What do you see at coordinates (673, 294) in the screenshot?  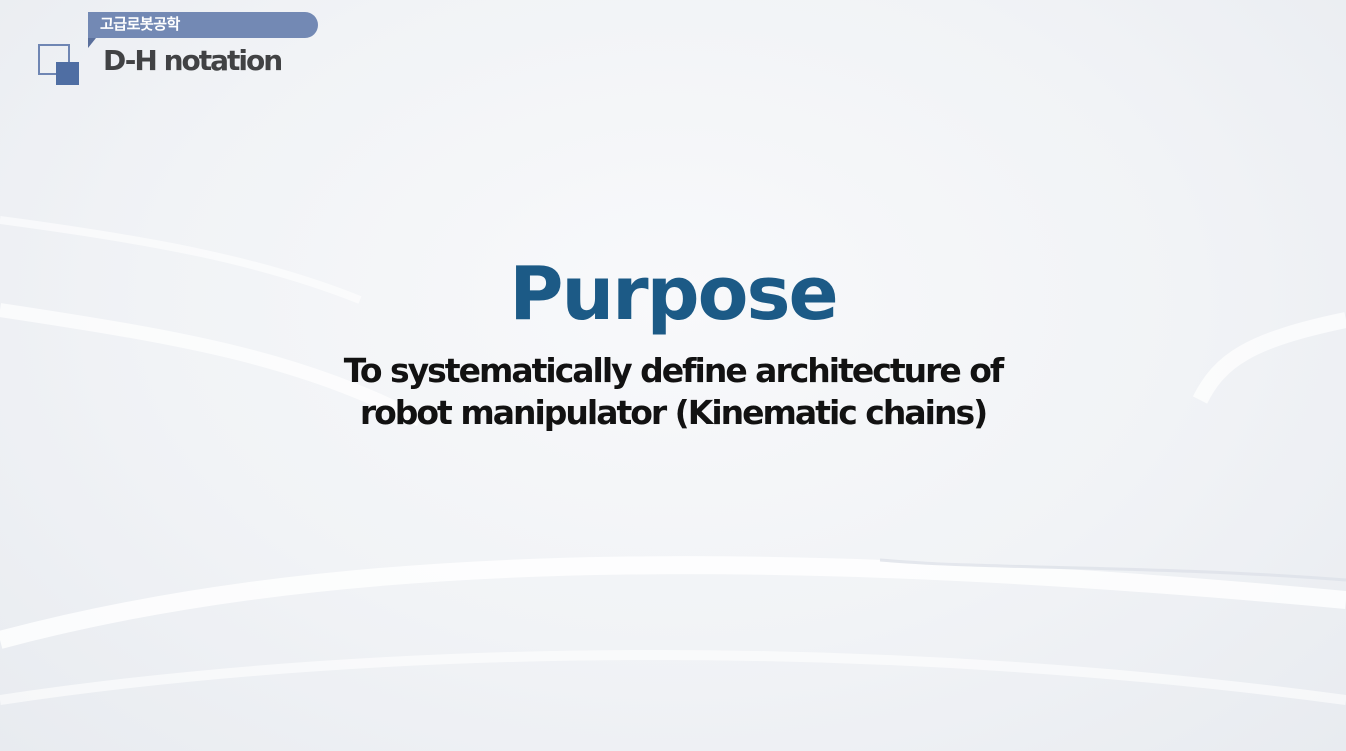 I see `slide-heading: Purpose` at bounding box center [673, 294].